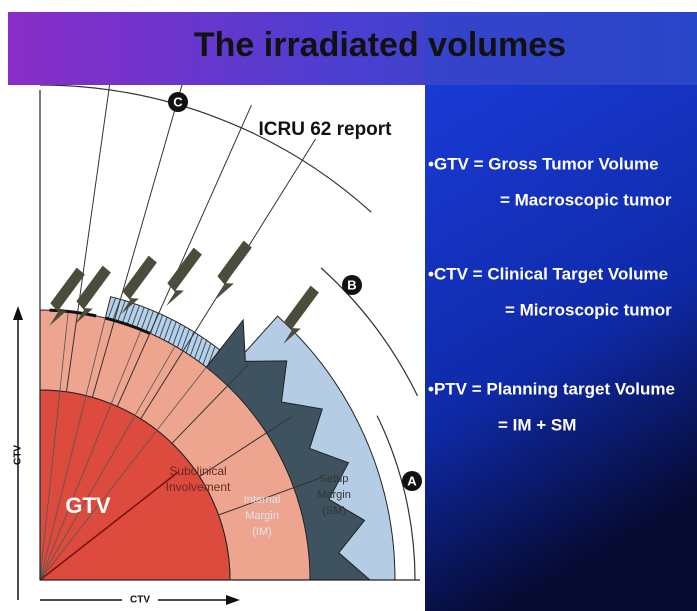  I want to click on arc-c, so click(205, 149).